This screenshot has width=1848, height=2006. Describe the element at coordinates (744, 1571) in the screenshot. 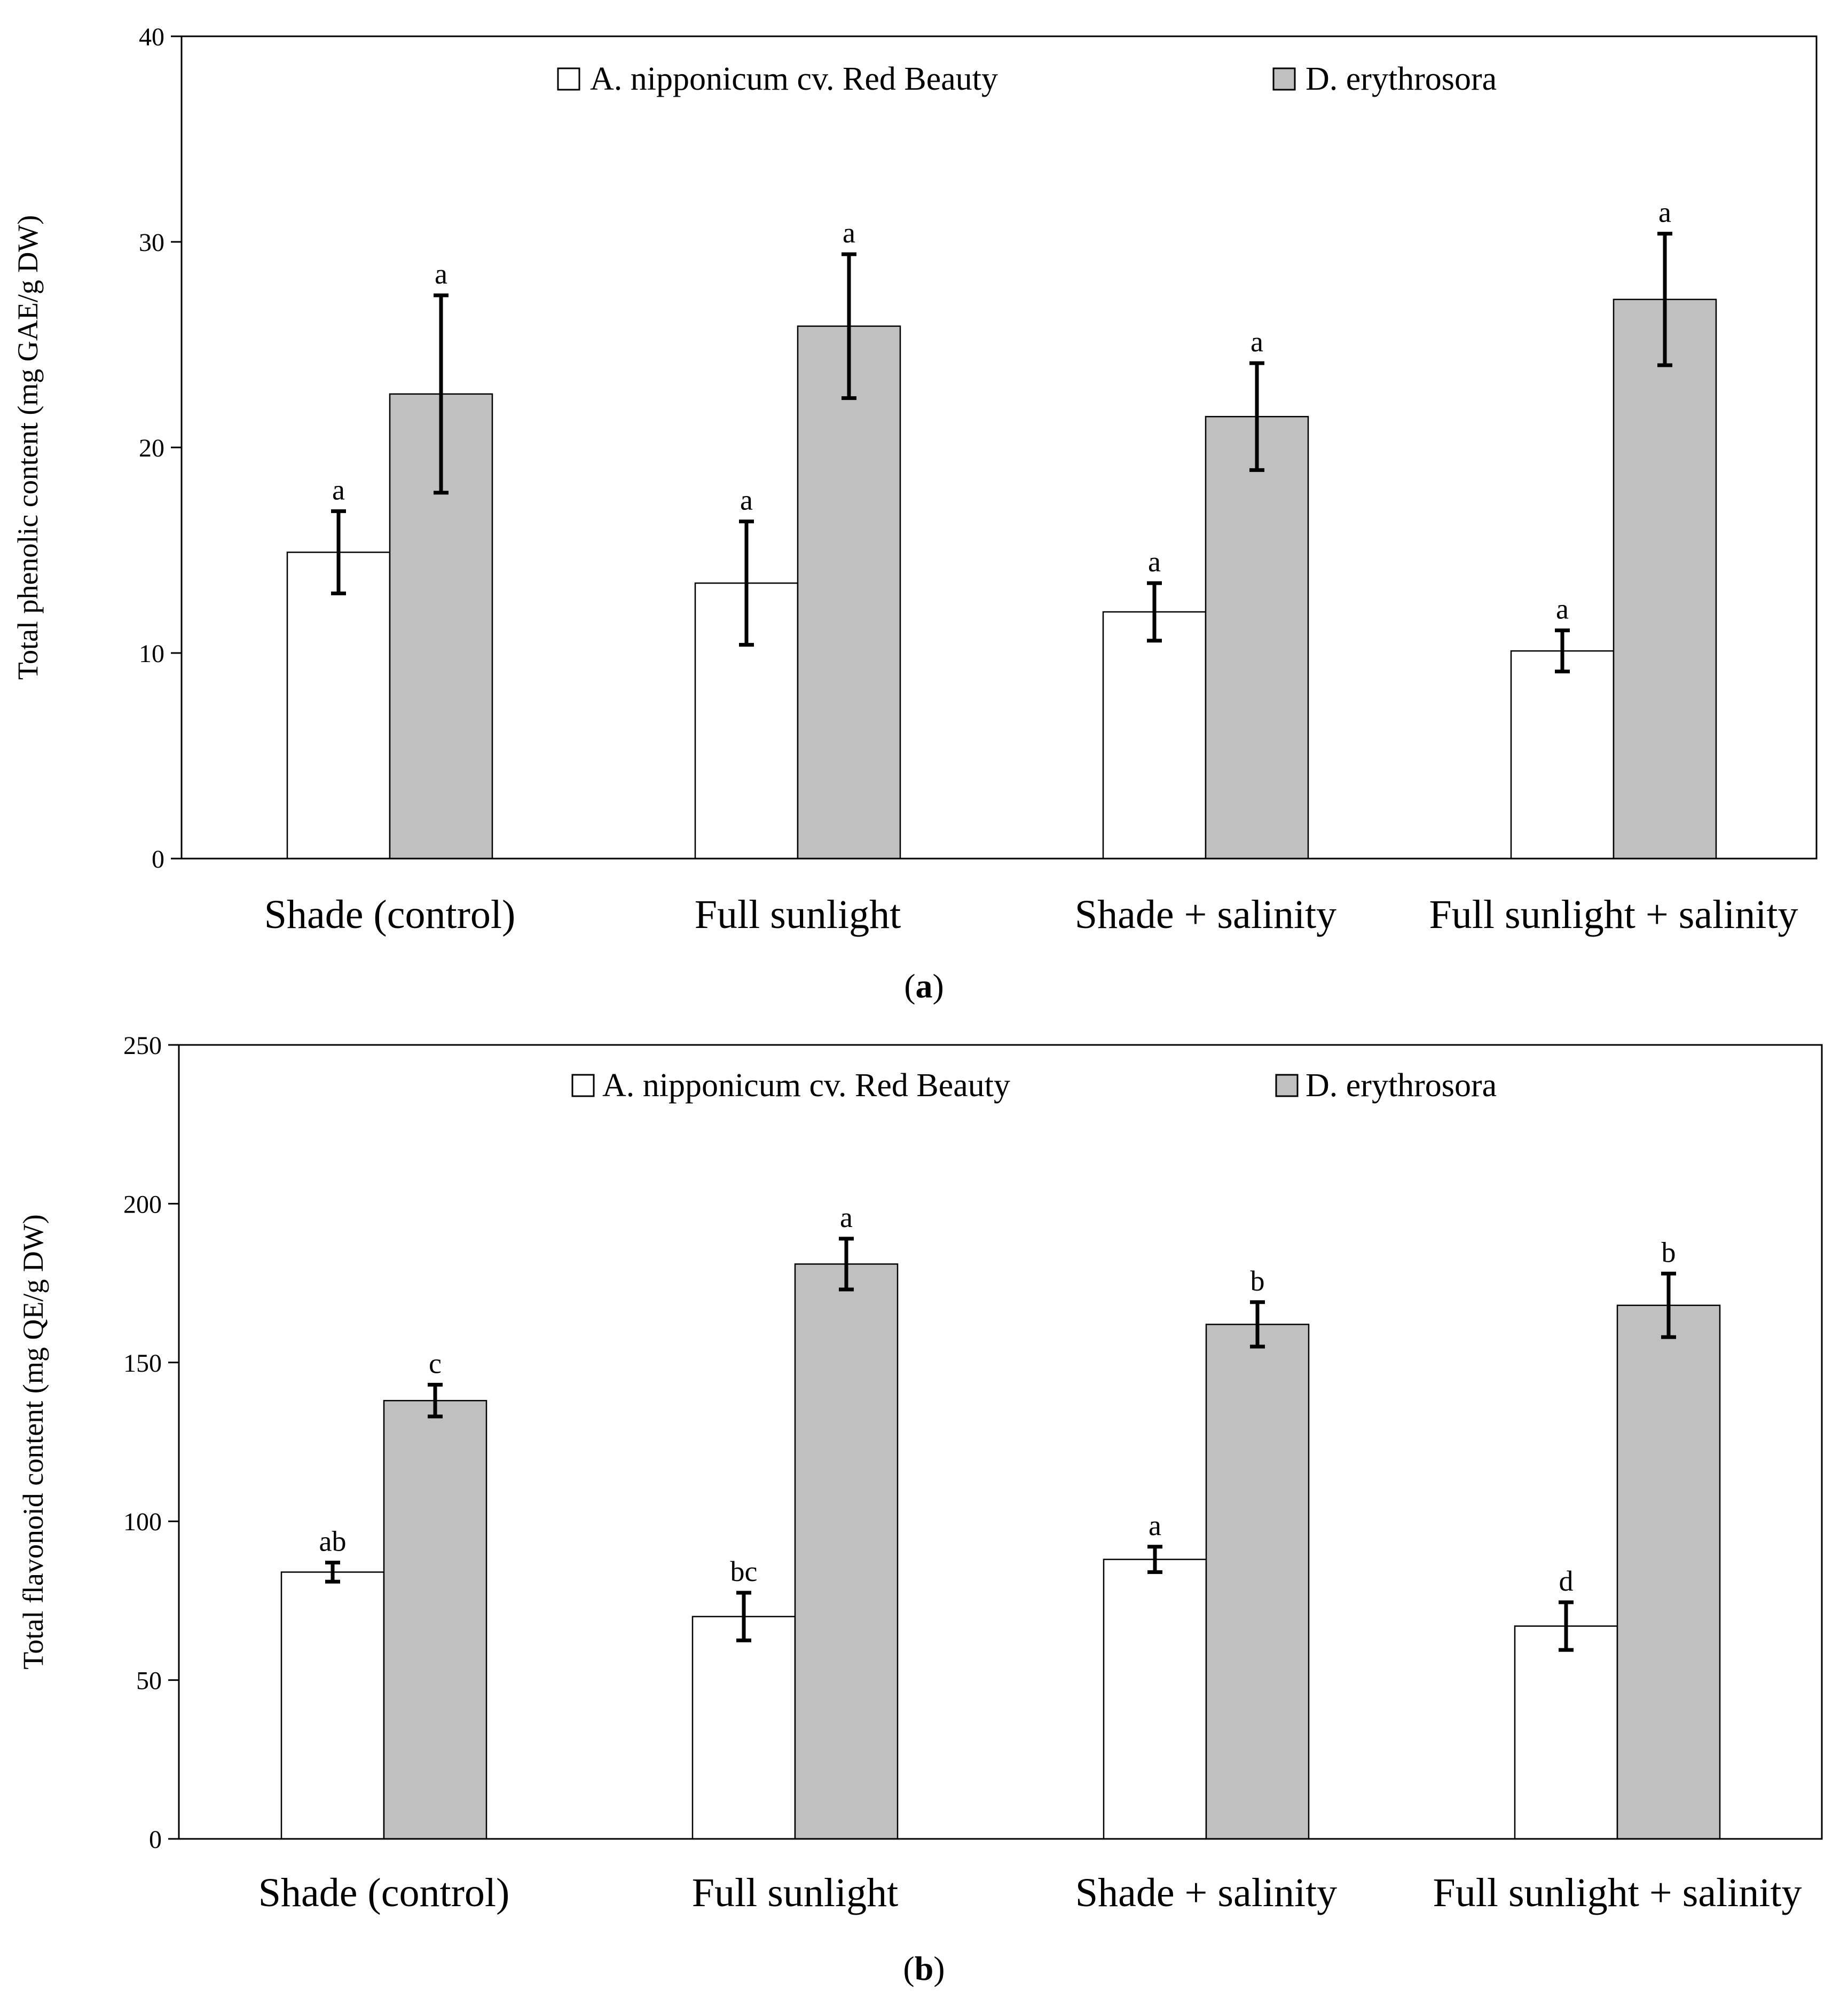

I see `chart-b-significance-letter: bc` at that location.